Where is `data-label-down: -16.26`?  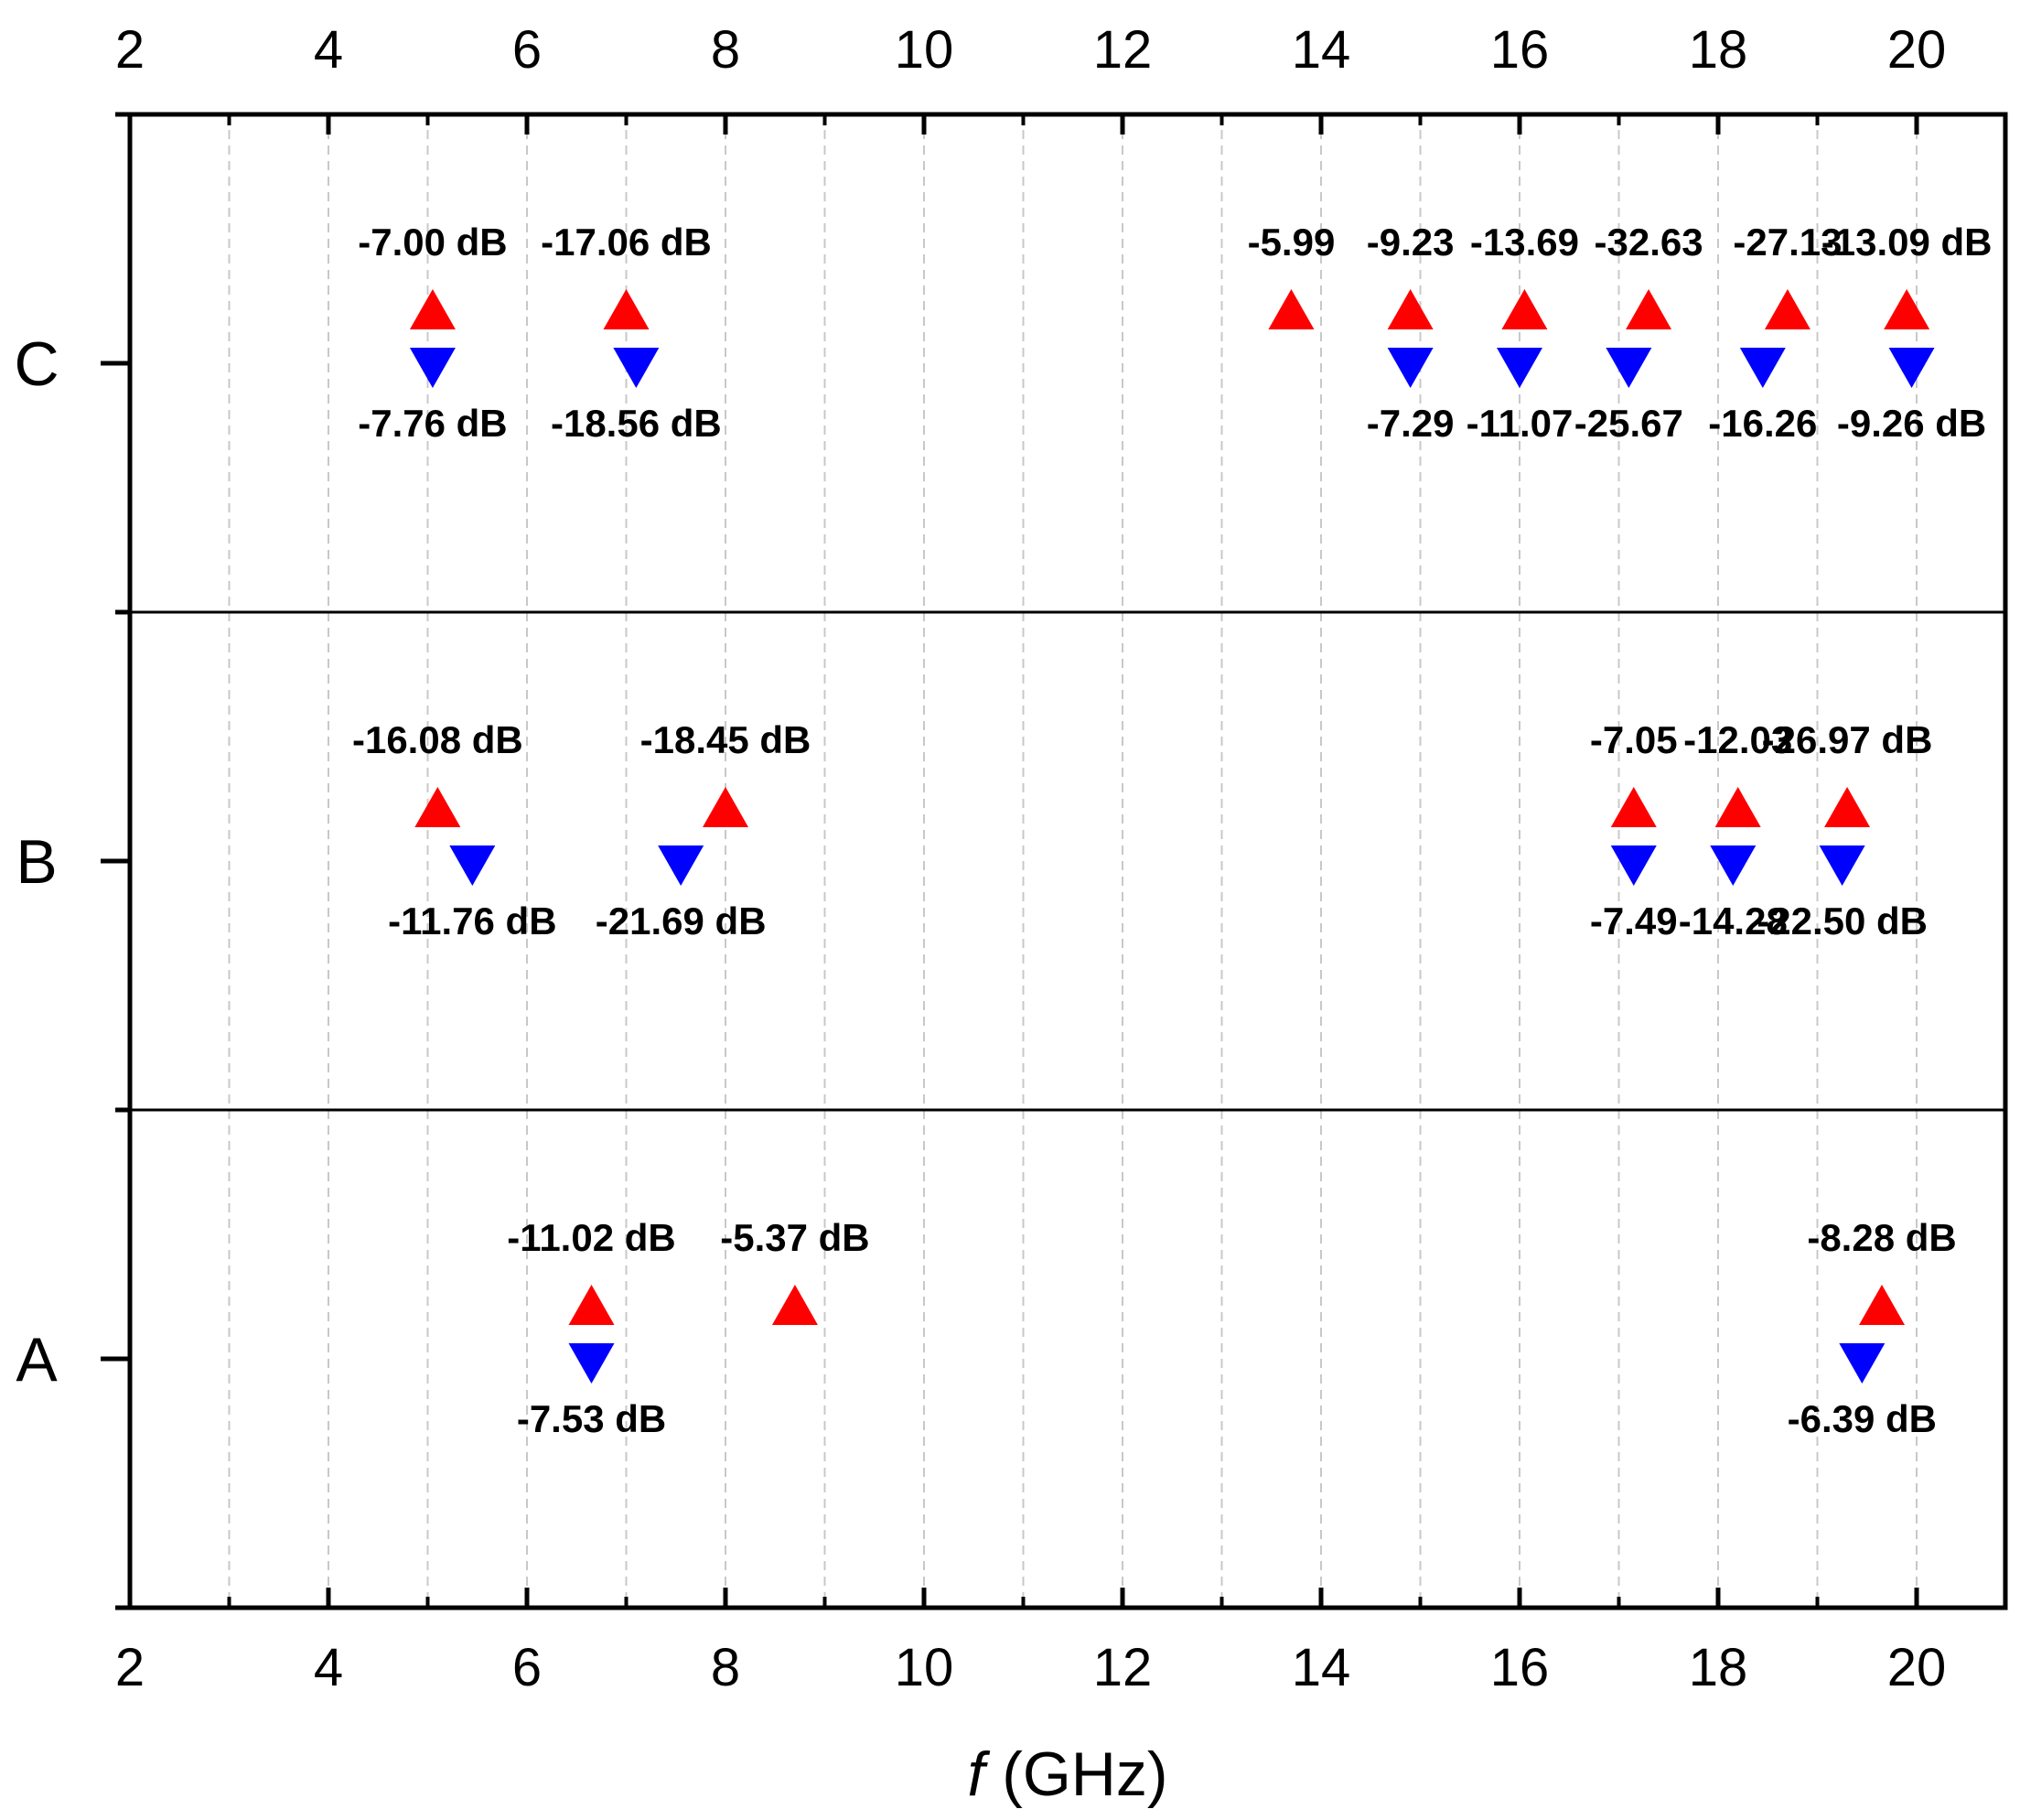
data-label-down: -16.26 is located at coordinates (1763, 423).